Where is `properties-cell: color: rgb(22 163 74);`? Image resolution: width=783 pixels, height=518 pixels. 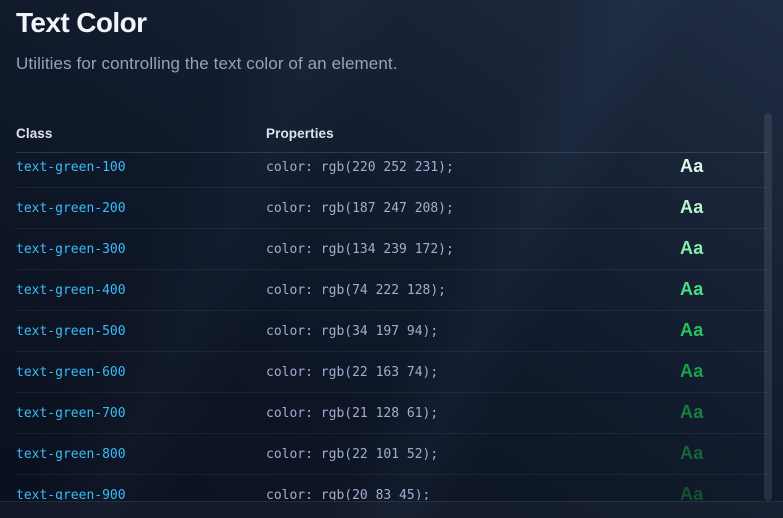
properties-cell: color: rgb(22 163 74); is located at coordinates (473, 372).